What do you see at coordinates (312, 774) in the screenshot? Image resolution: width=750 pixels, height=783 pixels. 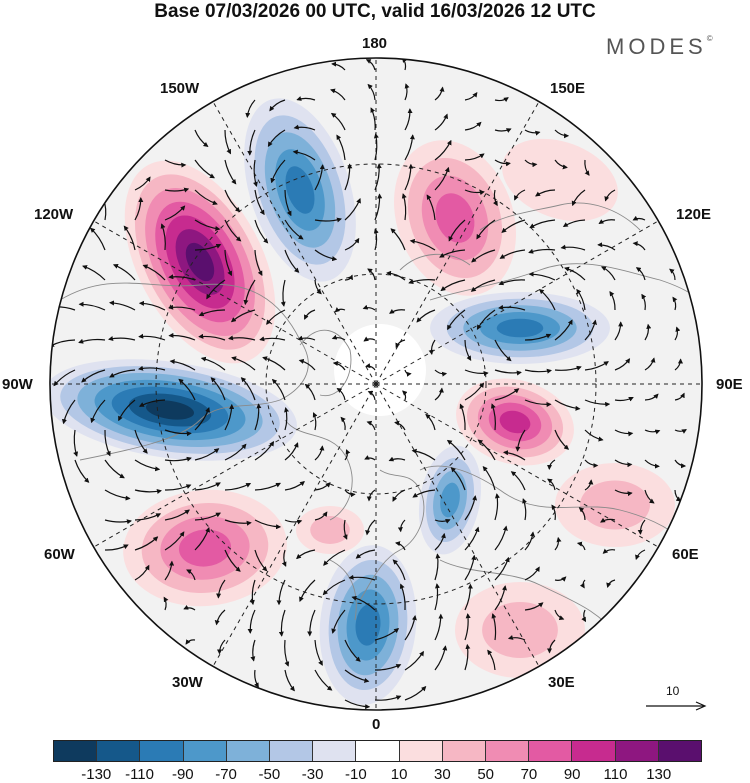 I see `colorbar-tick-label: -30` at bounding box center [312, 774].